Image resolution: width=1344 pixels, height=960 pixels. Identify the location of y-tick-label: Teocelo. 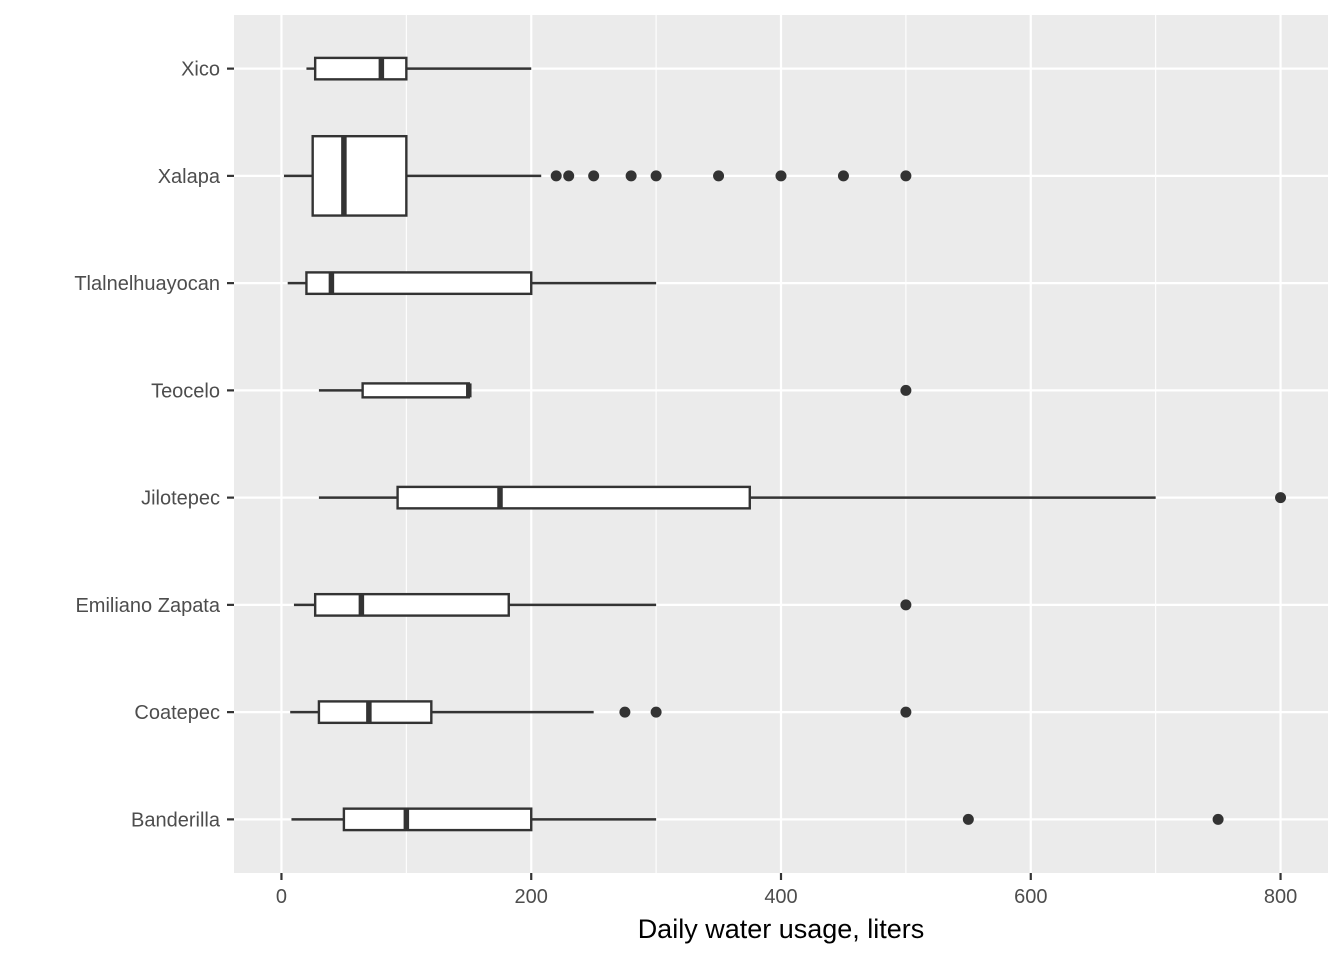
(185, 391).